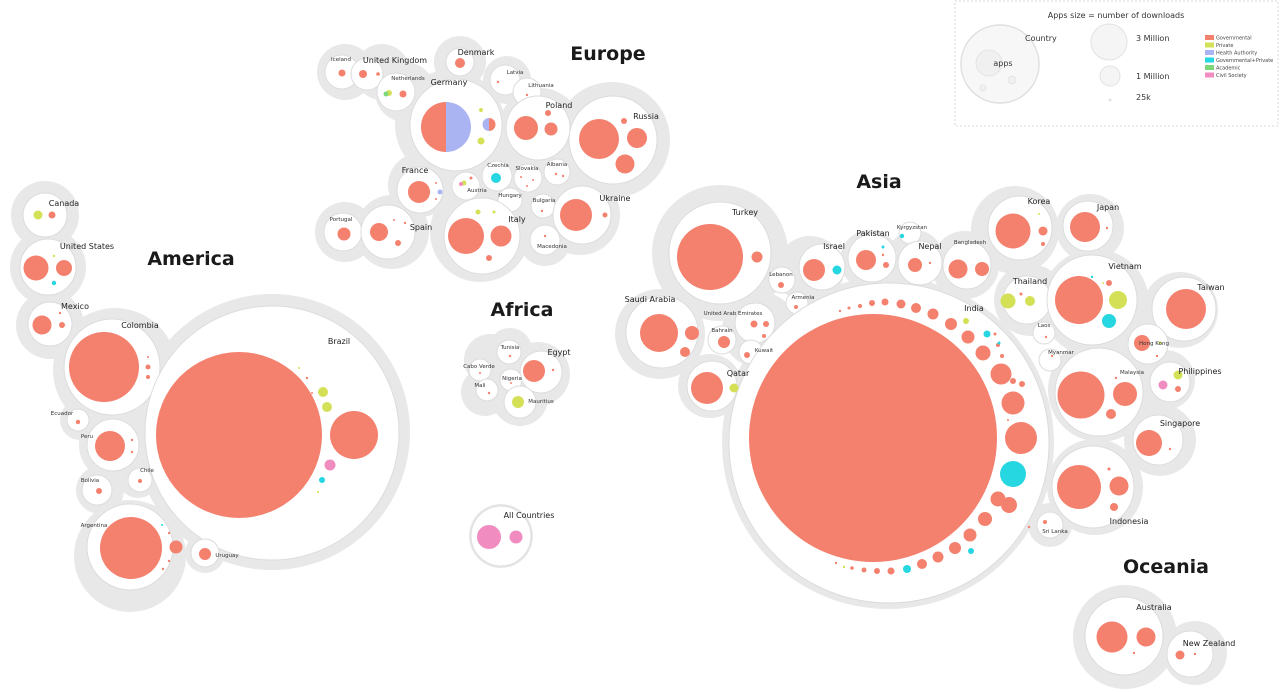  Describe the element at coordinates (458, 127) in the screenshot. I see `germany-health-half` at that location.